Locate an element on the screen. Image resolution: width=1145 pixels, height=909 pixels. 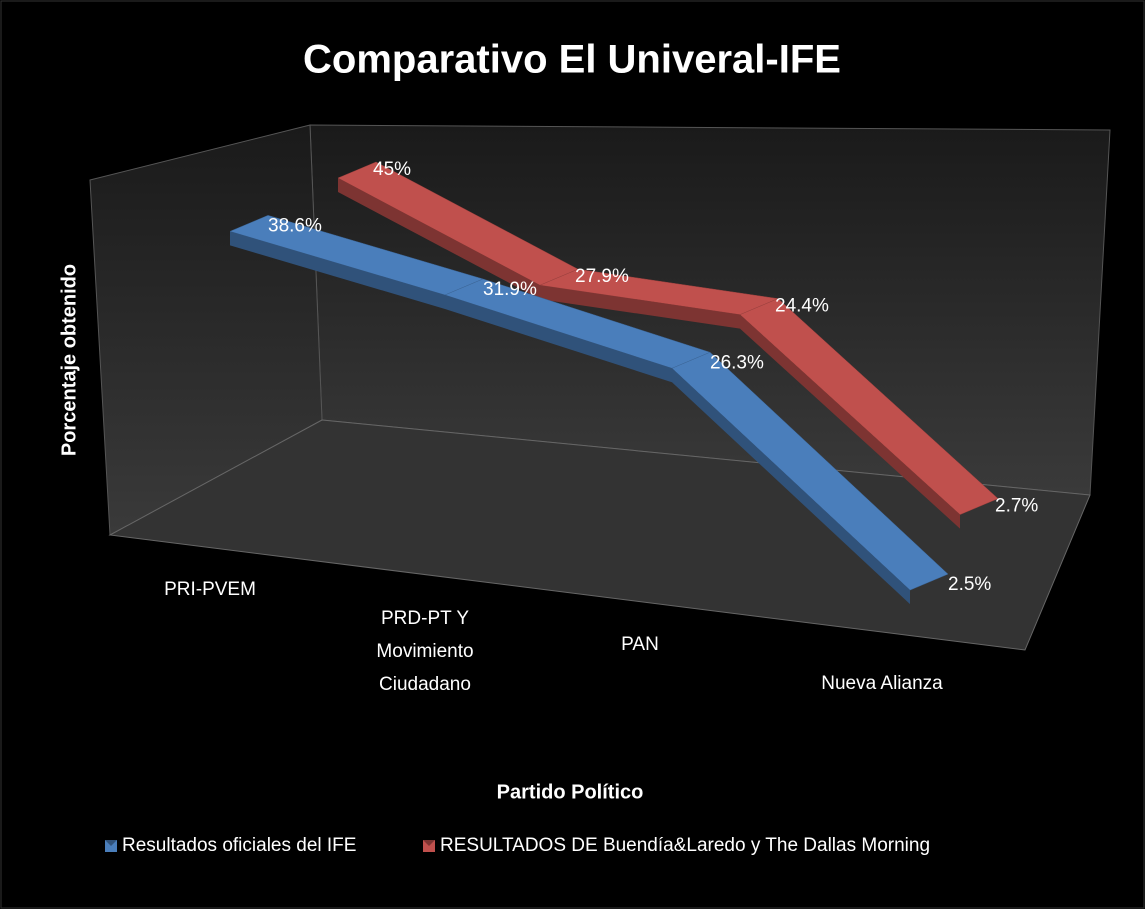
x-axis-title: Partido Político is located at coordinates (570, 792).